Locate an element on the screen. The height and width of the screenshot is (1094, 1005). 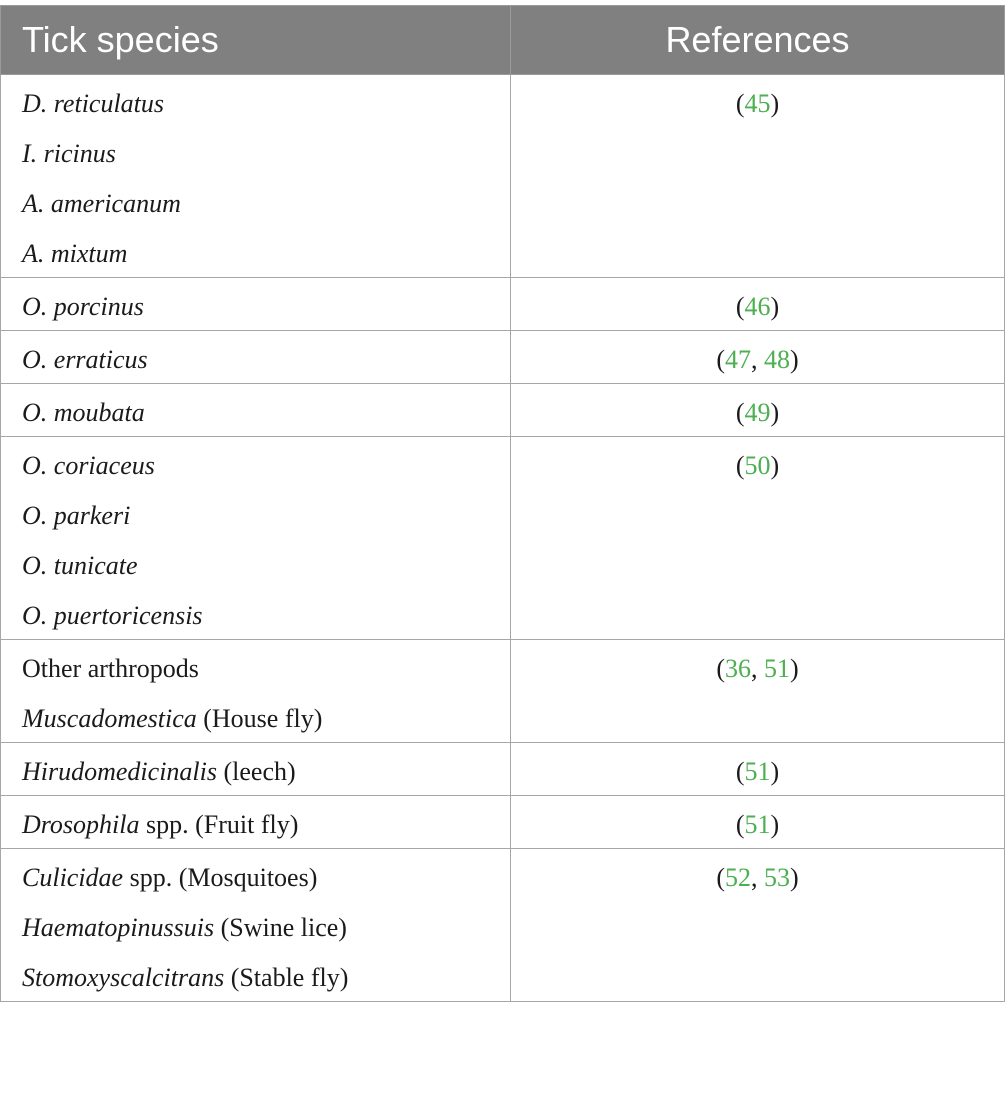
species-name: Drosophila is located at coordinates (81, 824).